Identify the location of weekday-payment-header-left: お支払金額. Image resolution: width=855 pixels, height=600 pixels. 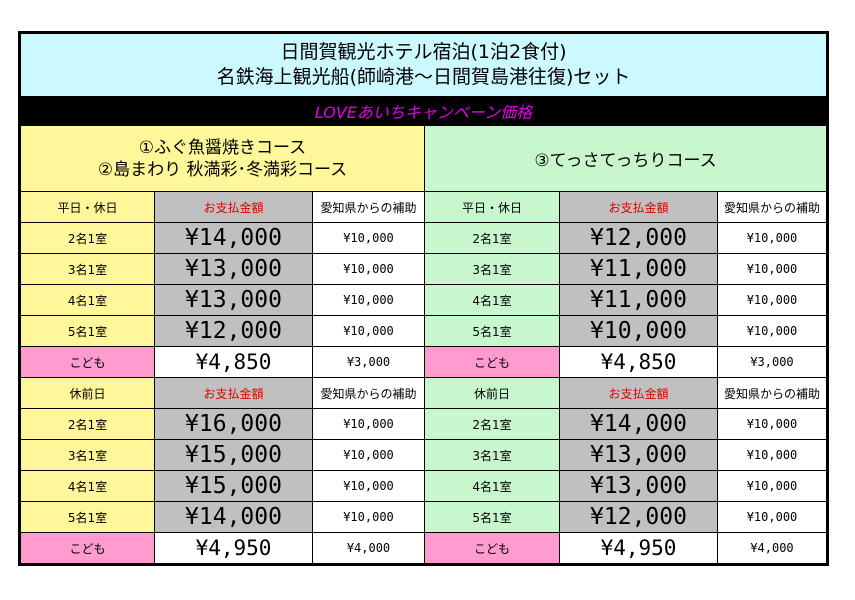
(233, 207).